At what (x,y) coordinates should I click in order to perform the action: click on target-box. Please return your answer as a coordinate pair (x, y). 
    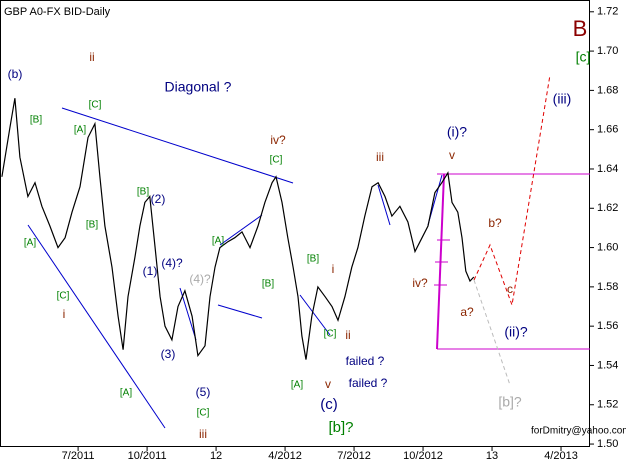
    Looking at the image, I should click on (512, 261).